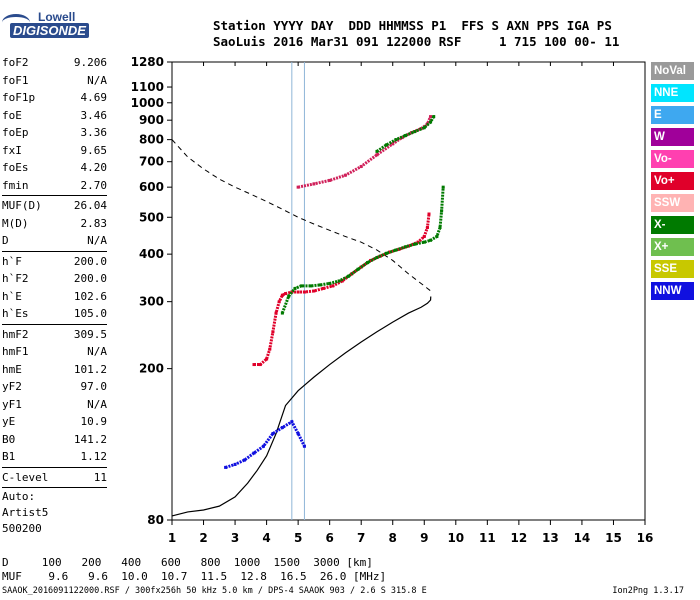  What do you see at coordinates (94, 386) in the screenshot?
I see `param-value: 97.0` at bounding box center [94, 386].